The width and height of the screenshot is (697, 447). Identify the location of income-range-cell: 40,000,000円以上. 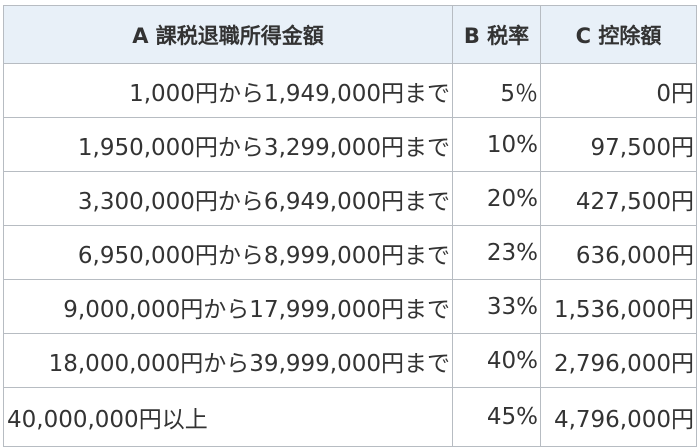
(228, 417).